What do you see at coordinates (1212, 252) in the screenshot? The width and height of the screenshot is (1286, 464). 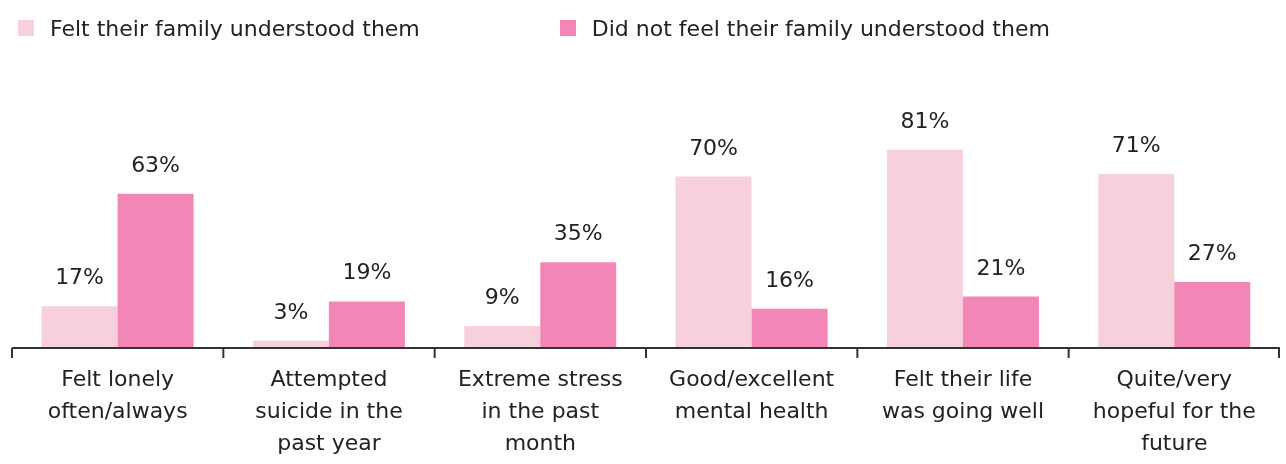 I see `data-label: 27%` at bounding box center [1212, 252].